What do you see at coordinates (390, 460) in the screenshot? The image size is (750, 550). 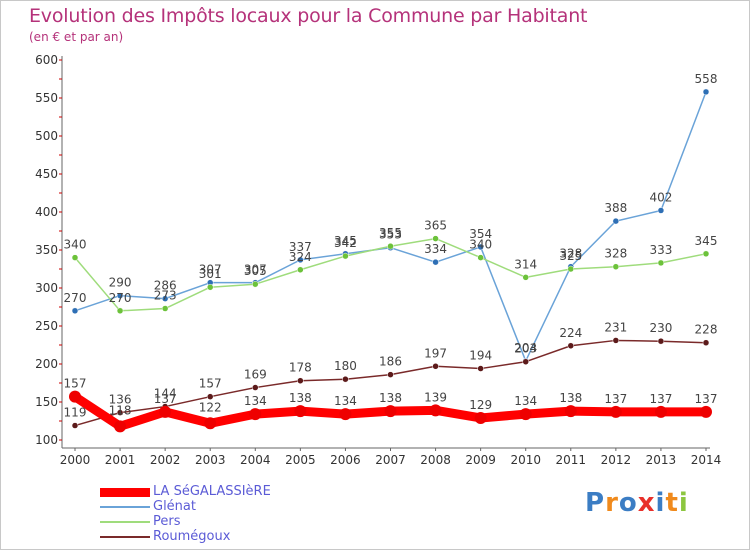 I see `x-tick-label: 2007` at bounding box center [390, 460].